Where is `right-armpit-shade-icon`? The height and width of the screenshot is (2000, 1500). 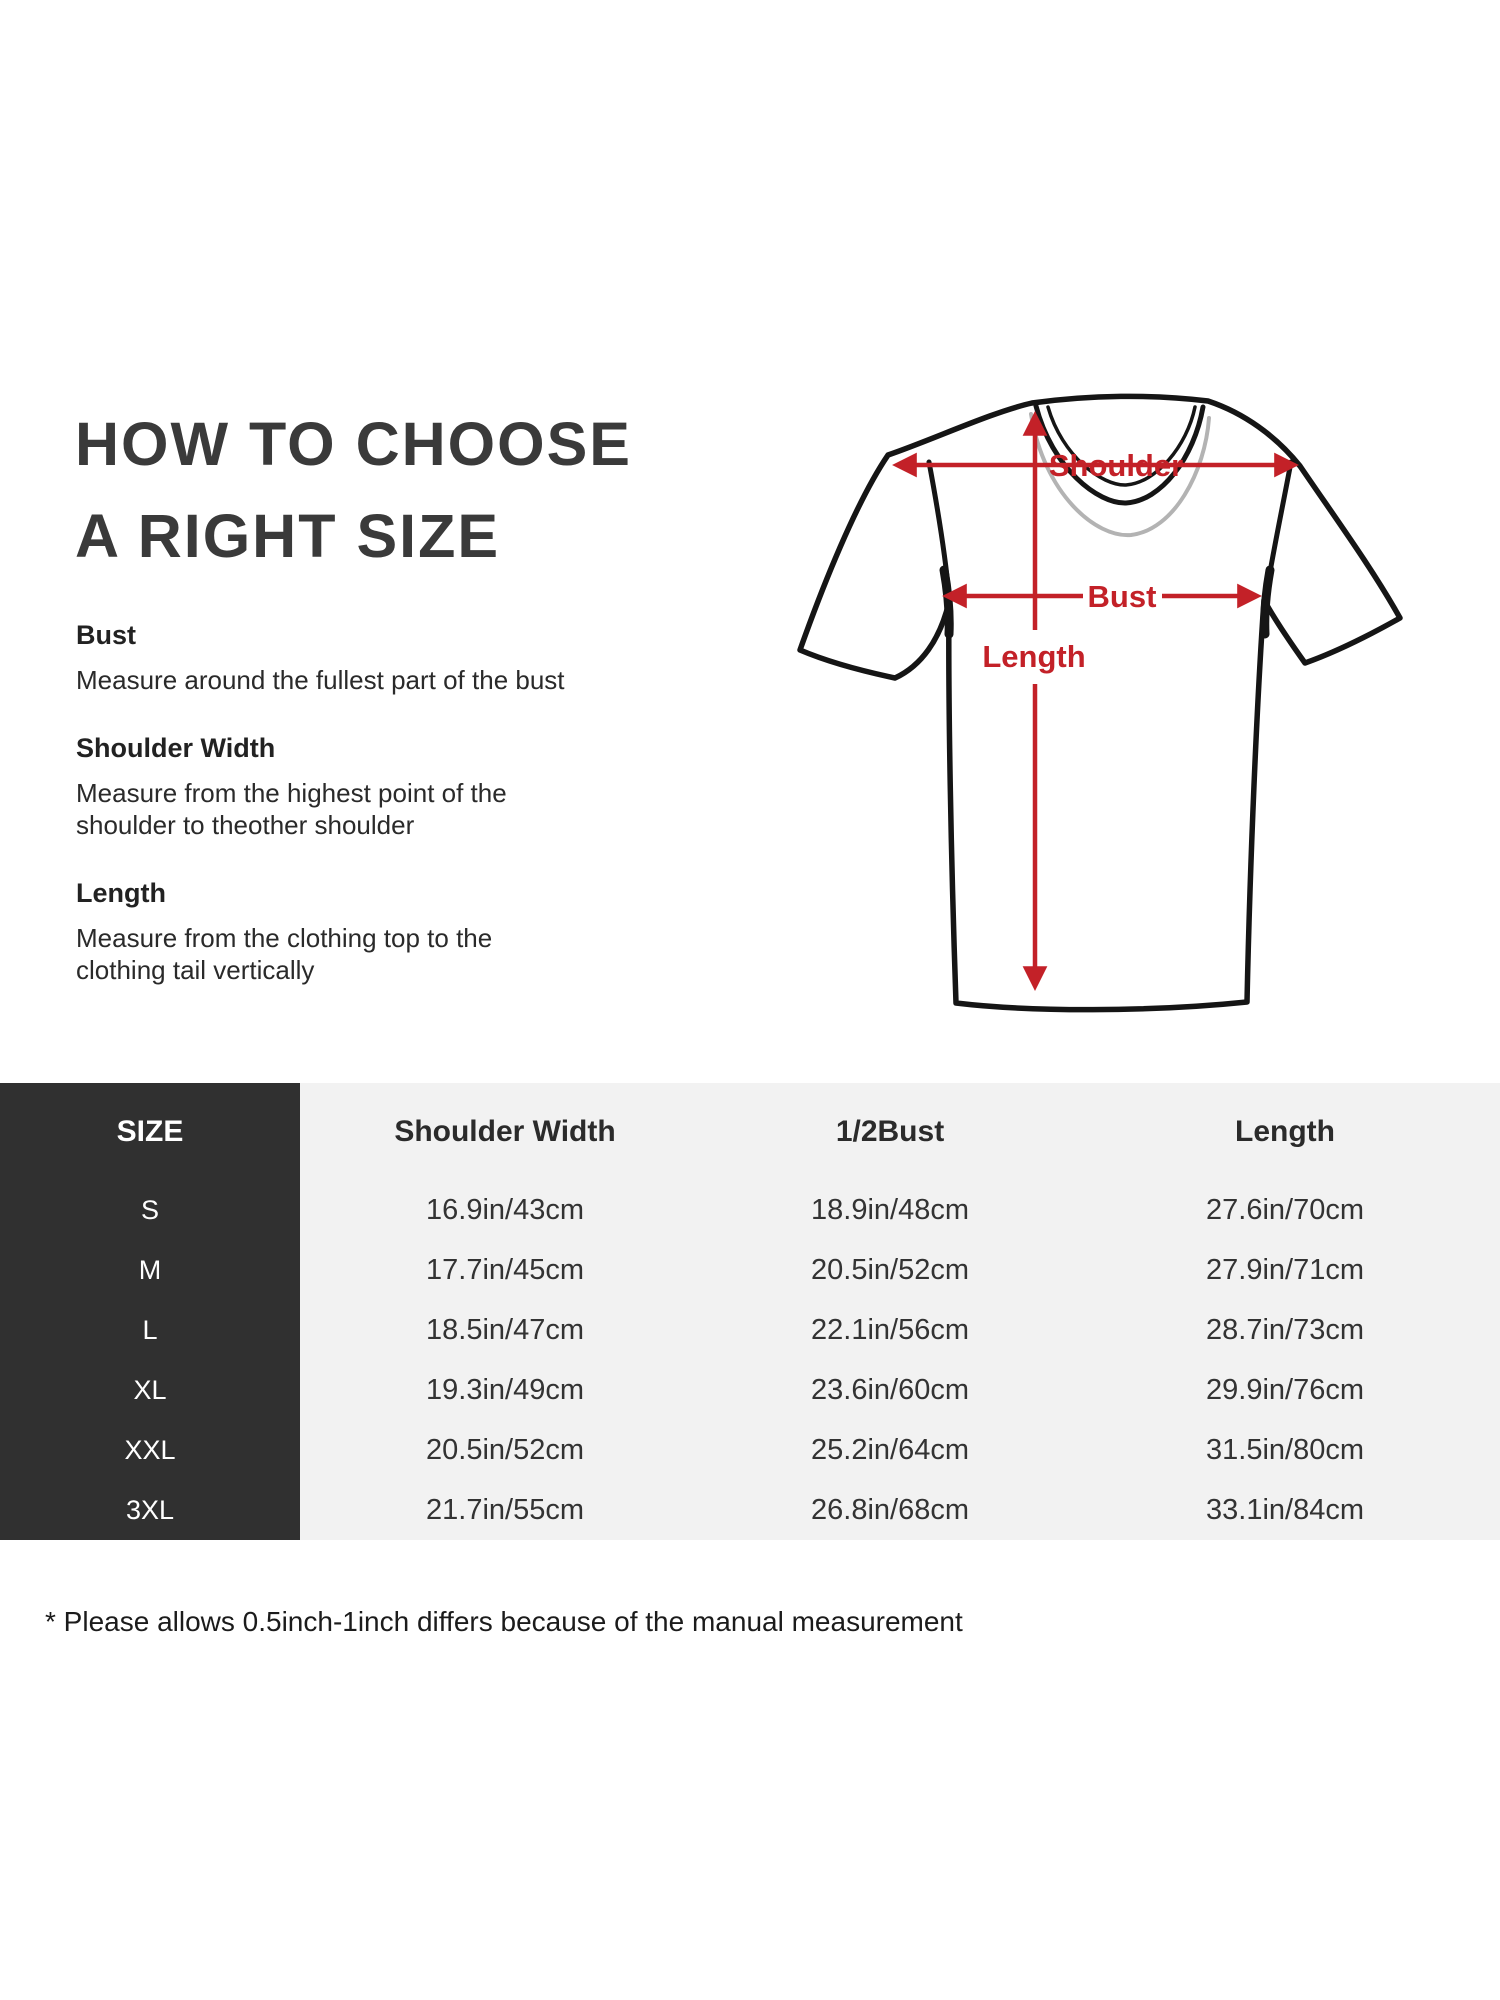 right-armpit-shade-icon is located at coordinates (1267, 602).